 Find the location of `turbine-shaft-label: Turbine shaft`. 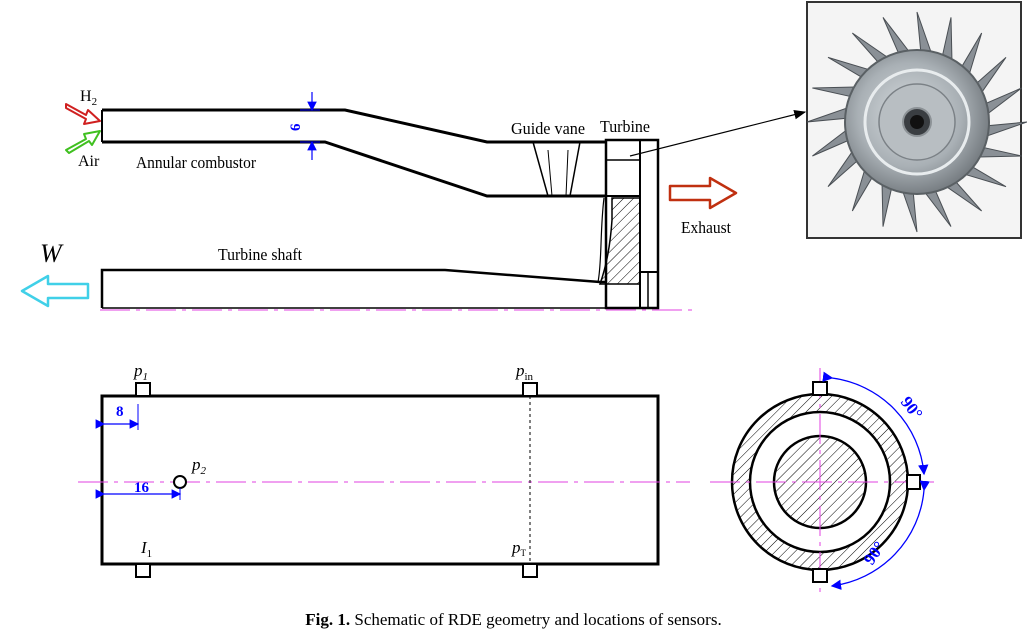

turbine-shaft-label: Turbine shaft is located at coordinates (260, 254).